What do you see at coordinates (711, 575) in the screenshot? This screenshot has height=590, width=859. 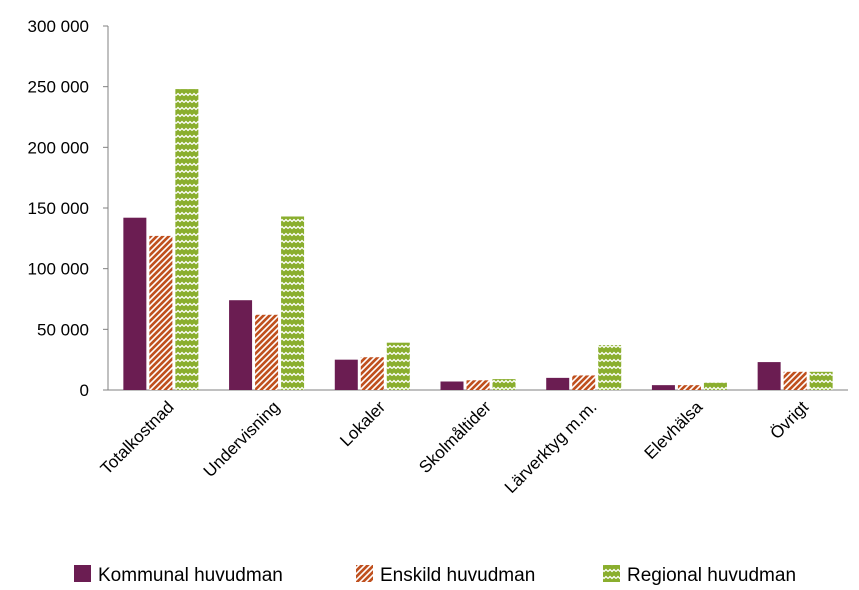 I see `legend-label: Regional huvudman` at bounding box center [711, 575].